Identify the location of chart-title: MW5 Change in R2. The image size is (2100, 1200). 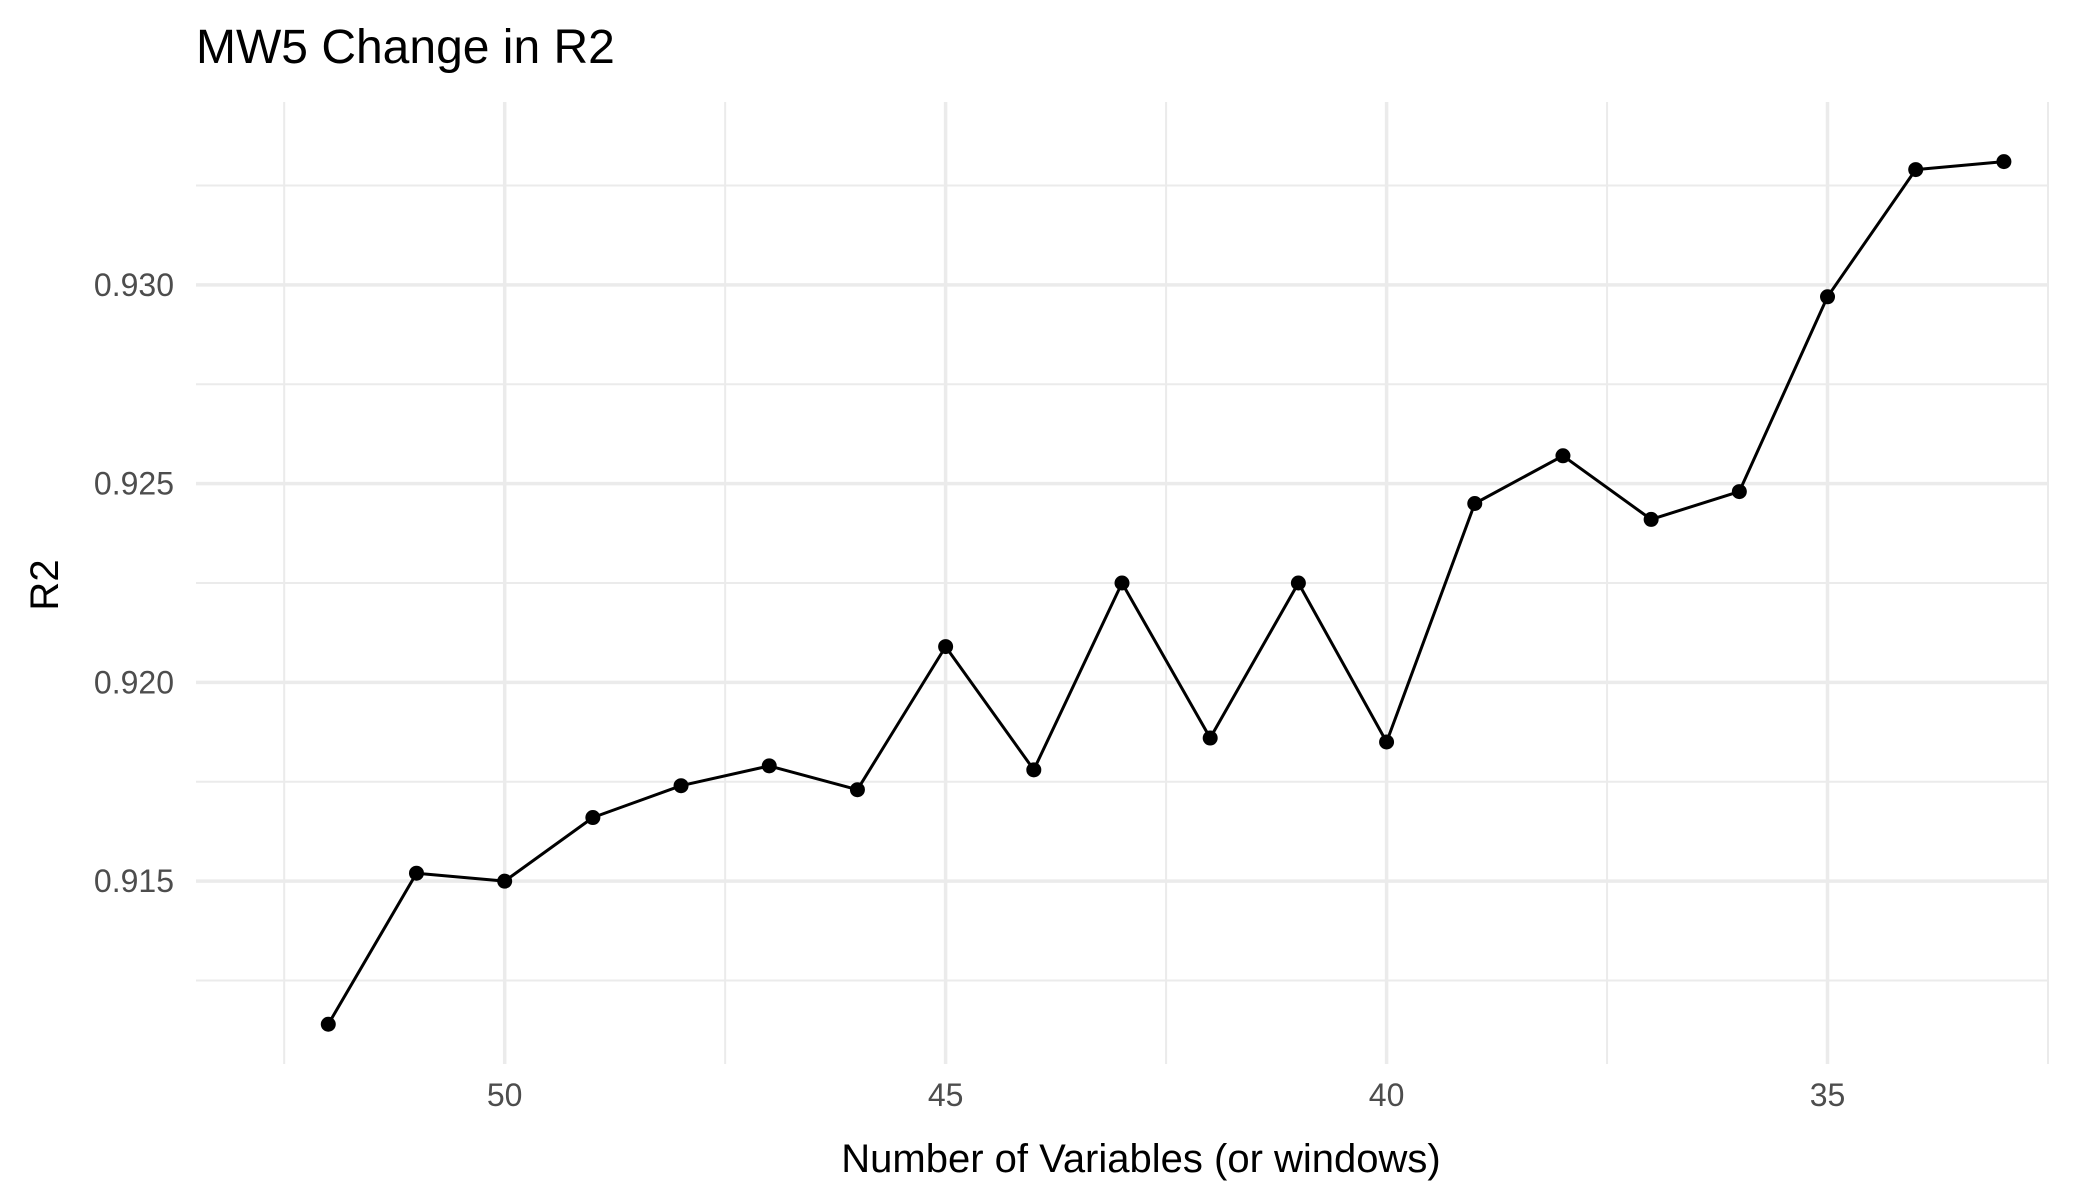
(405, 47).